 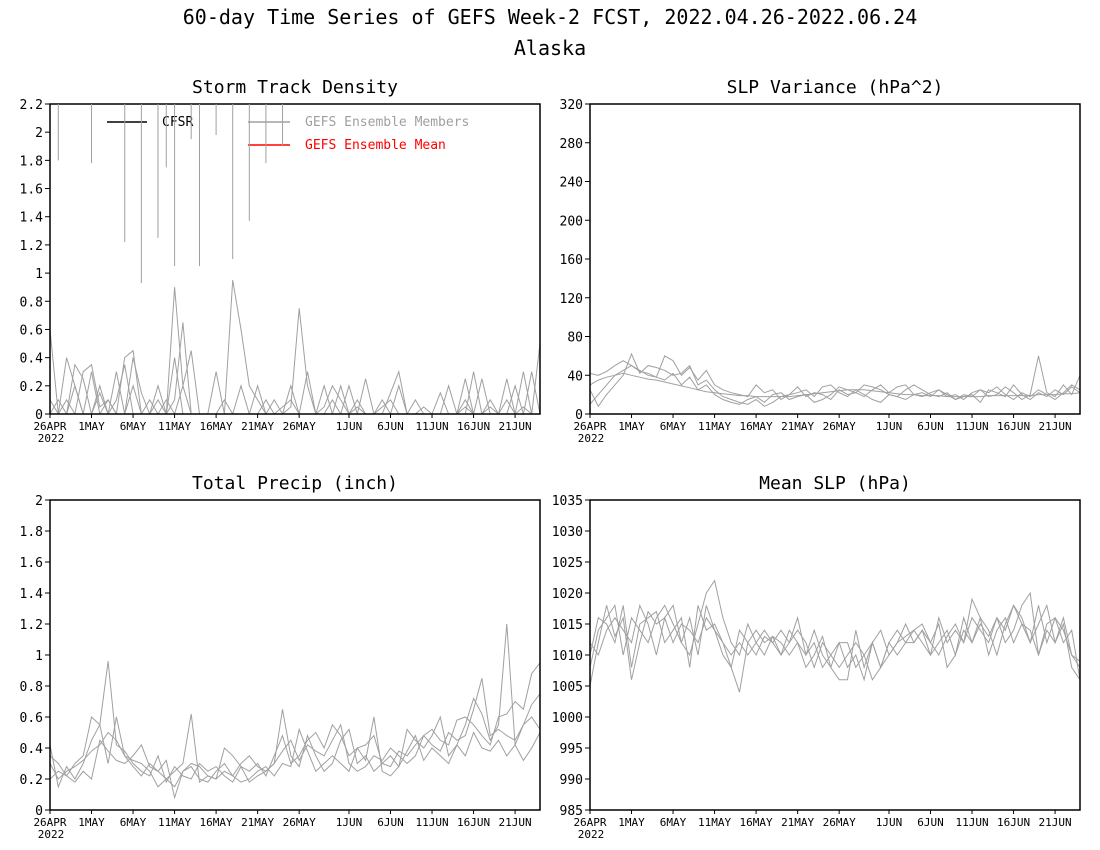 I want to click on y-tick-label: 1000, so click(x=567, y=718).